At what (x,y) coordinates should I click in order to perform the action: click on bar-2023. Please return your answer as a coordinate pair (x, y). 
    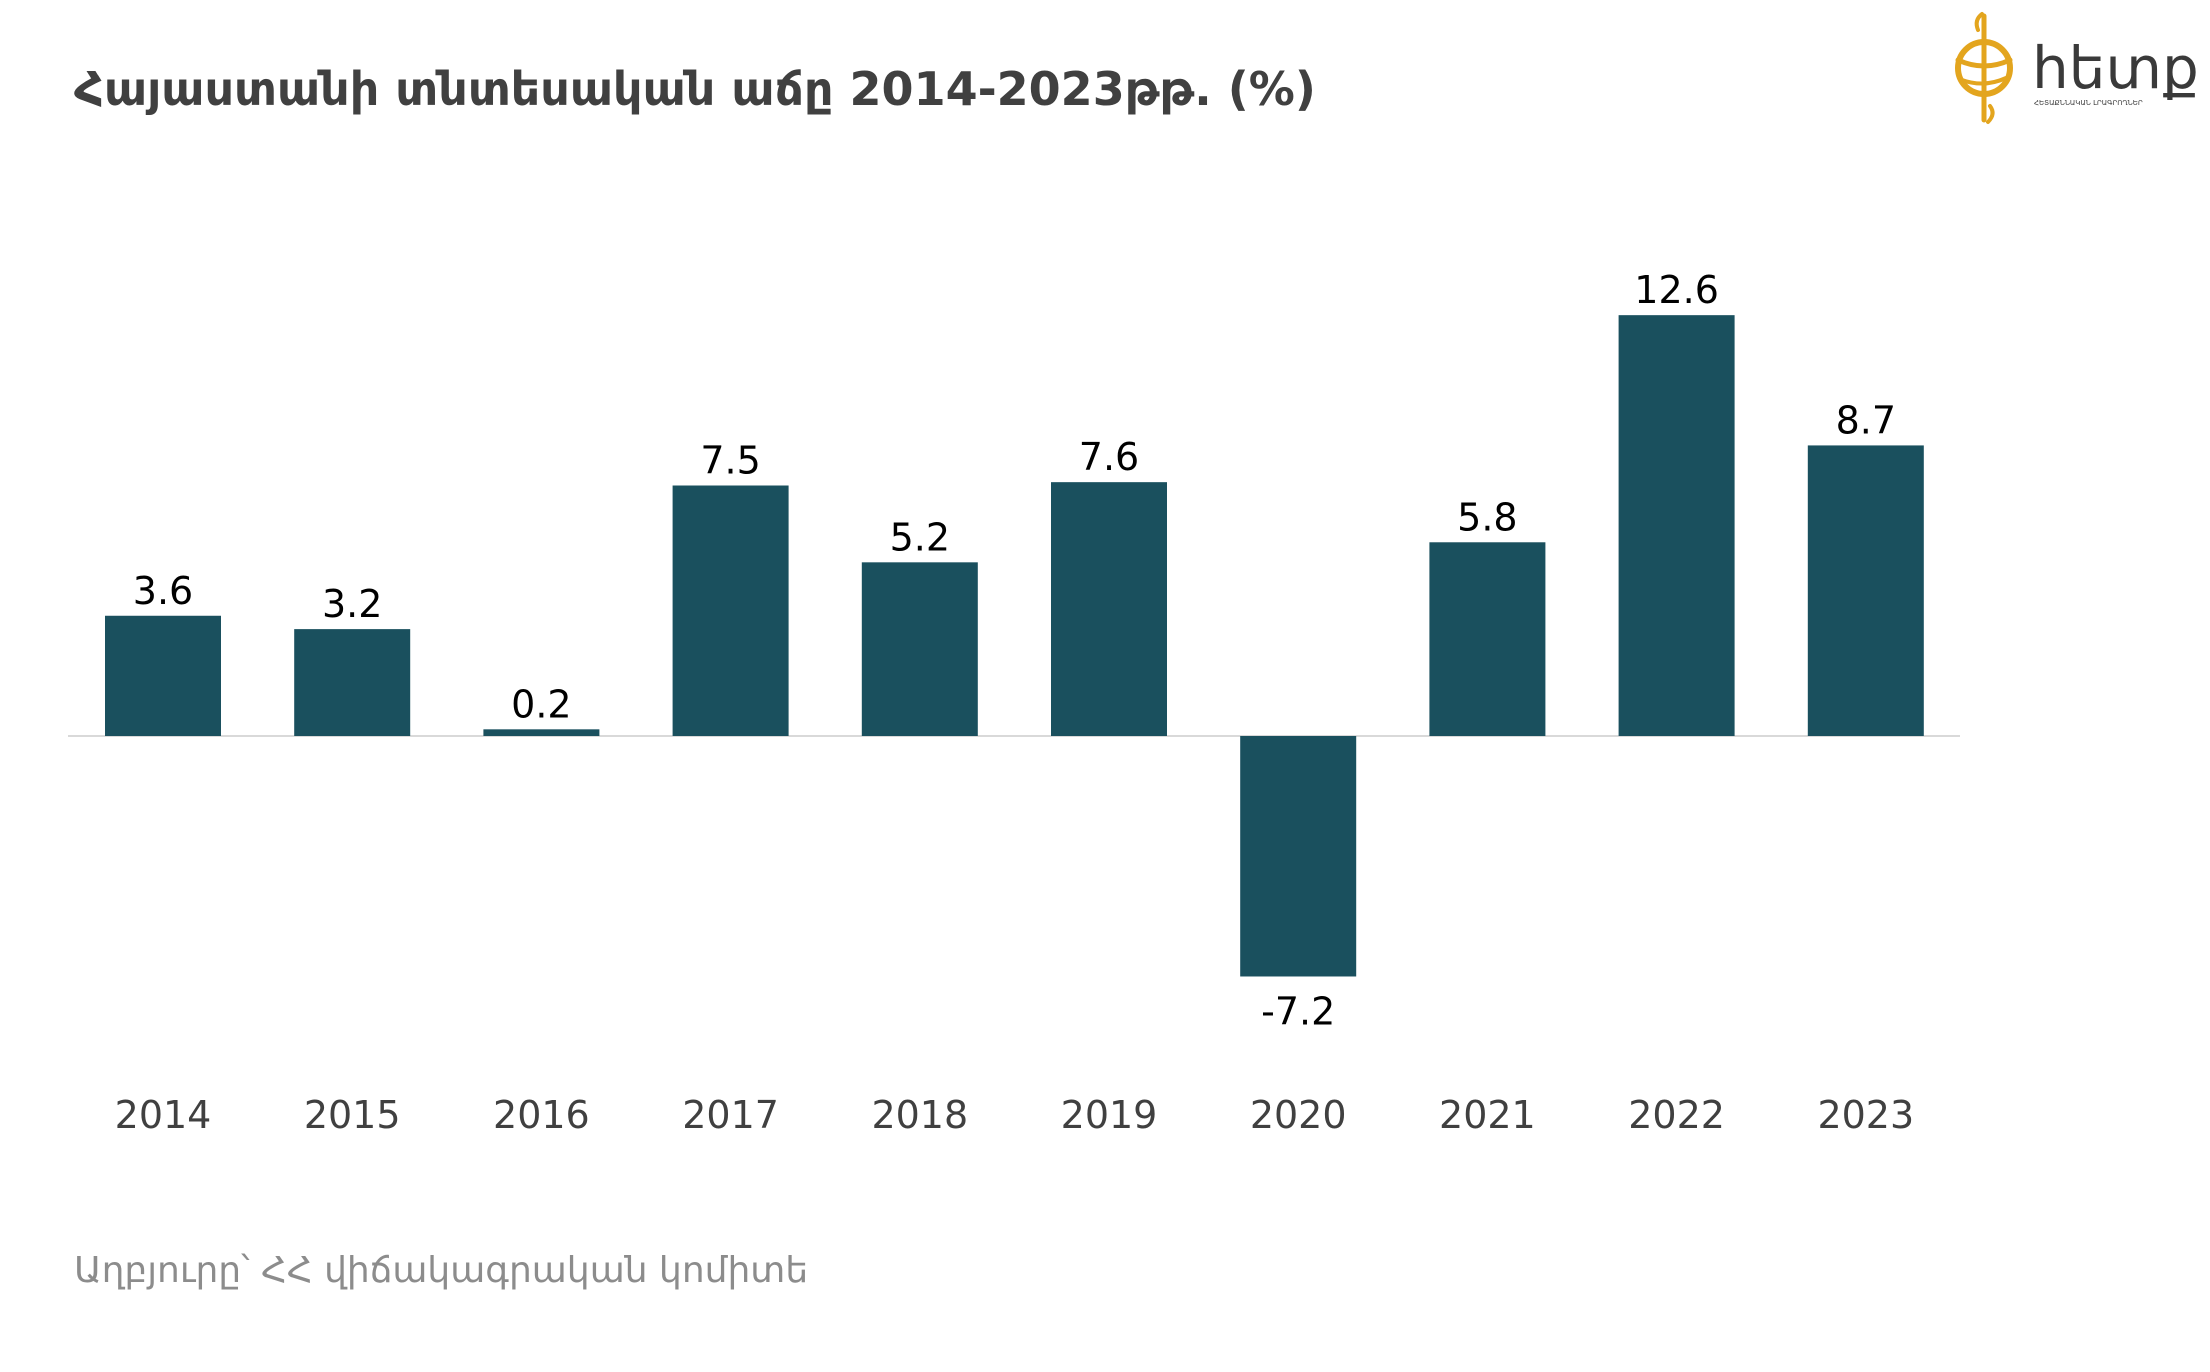
    Looking at the image, I should click on (1865, 590).